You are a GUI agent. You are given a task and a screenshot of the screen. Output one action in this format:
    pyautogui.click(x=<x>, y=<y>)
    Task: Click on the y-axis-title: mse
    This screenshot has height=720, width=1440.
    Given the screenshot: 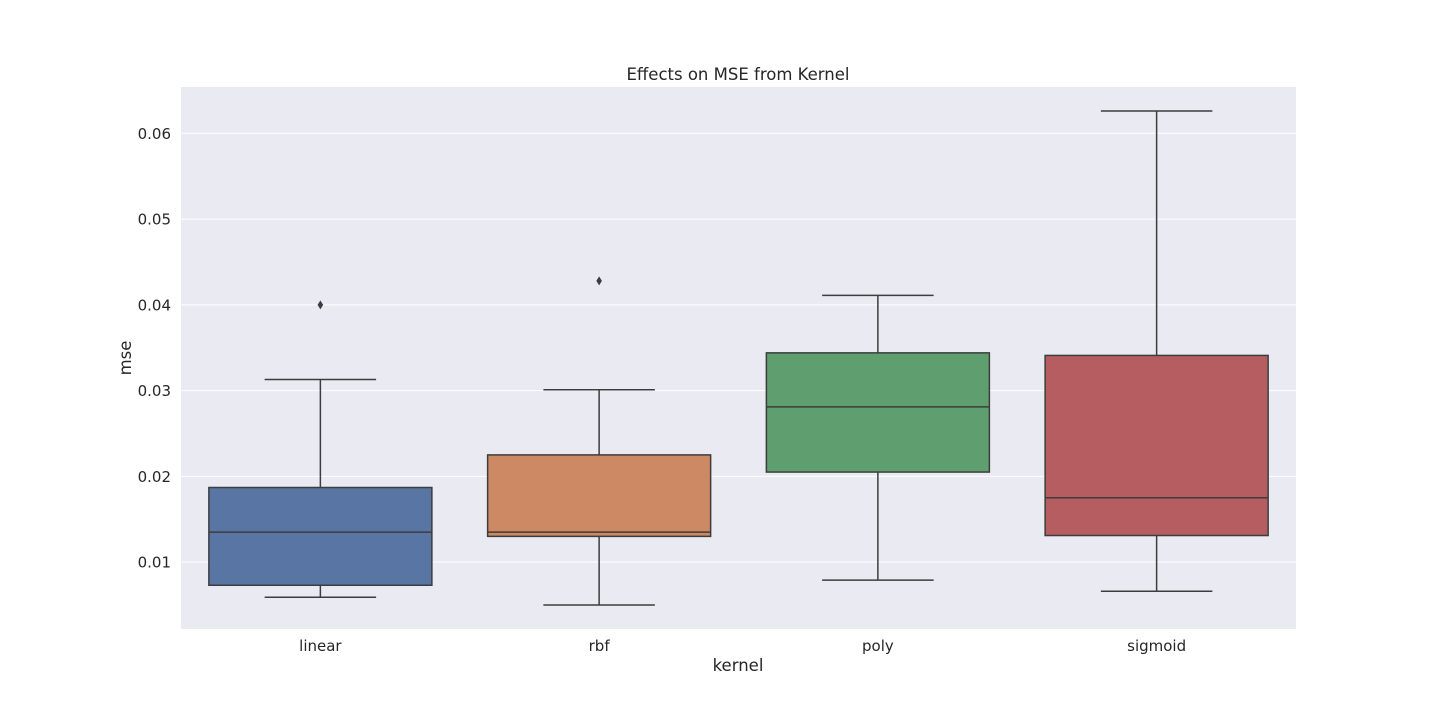 What is the action you would take?
    pyautogui.click(x=125, y=358)
    